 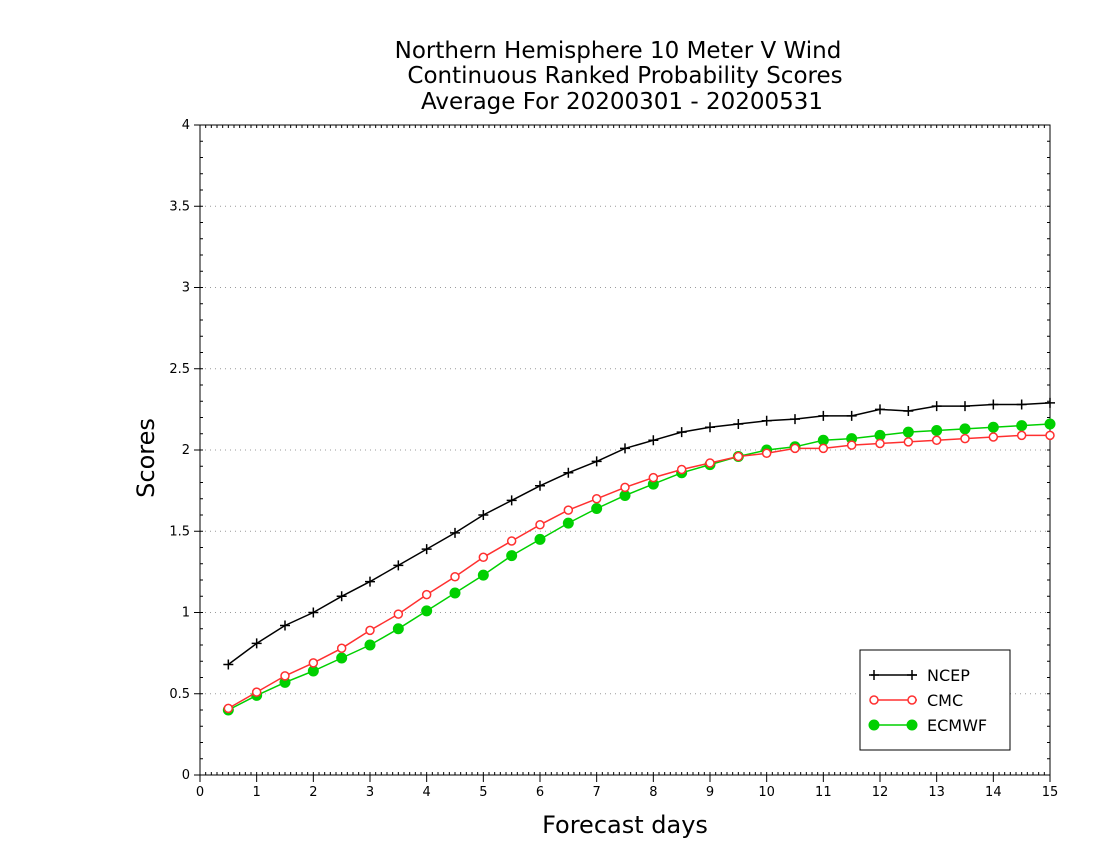 What do you see at coordinates (916, 700) in the screenshot?
I see `legend-item-cmc: CMC` at bounding box center [916, 700].